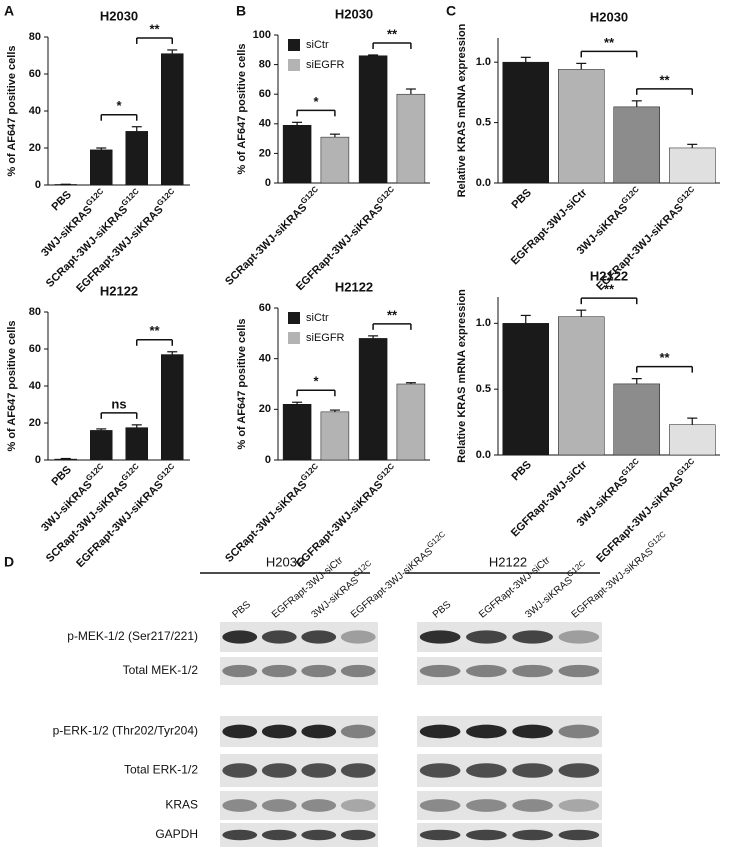  What do you see at coordinates (242, 383) in the screenshot?
I see `y-axis-label: % of AF647 positive cells` at bounding box center [242, 383].